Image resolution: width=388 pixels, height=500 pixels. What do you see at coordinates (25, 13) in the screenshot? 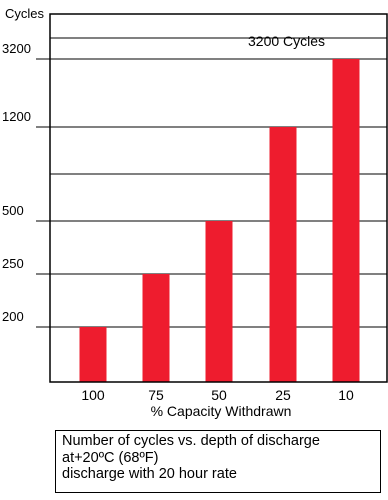
I see `y-axis-label: Cycles` at bounding box center [25, 13].